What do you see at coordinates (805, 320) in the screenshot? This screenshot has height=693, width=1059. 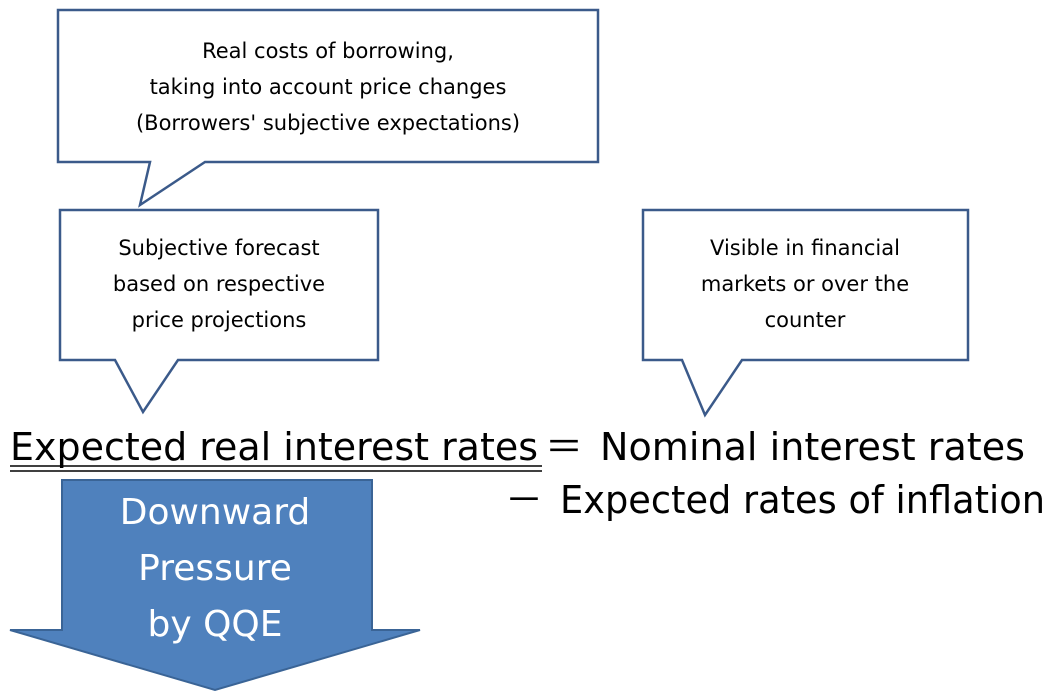 I see `callout-text: counter` at bounding box center [805, 320].